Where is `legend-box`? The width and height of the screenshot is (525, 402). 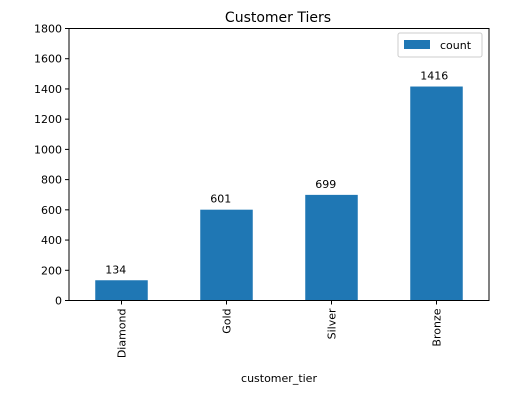 legend-box is located at coordinates (440, 45).